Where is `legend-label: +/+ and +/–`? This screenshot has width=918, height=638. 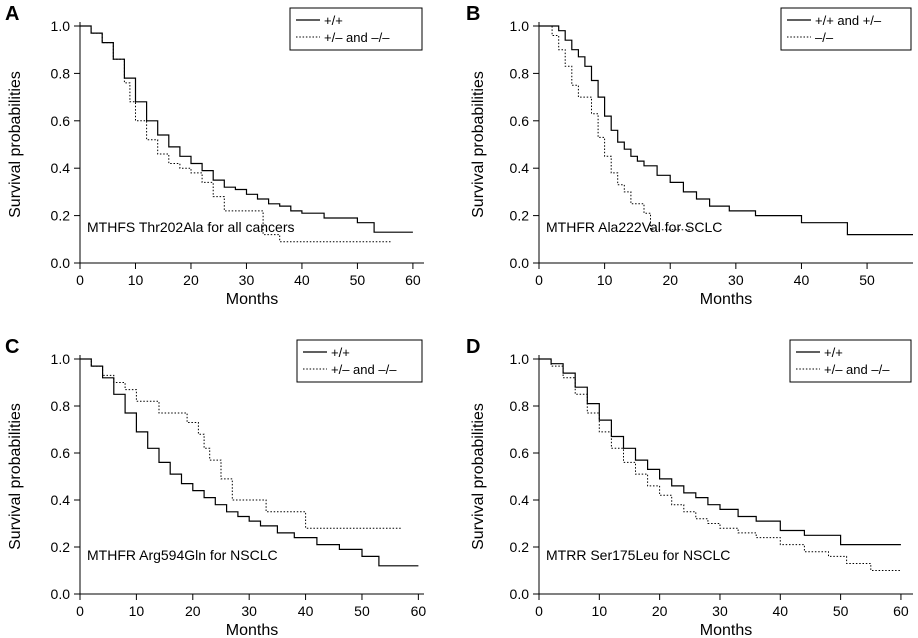
legend-label: +/+ and +/– is located at coordinates (848, 20).